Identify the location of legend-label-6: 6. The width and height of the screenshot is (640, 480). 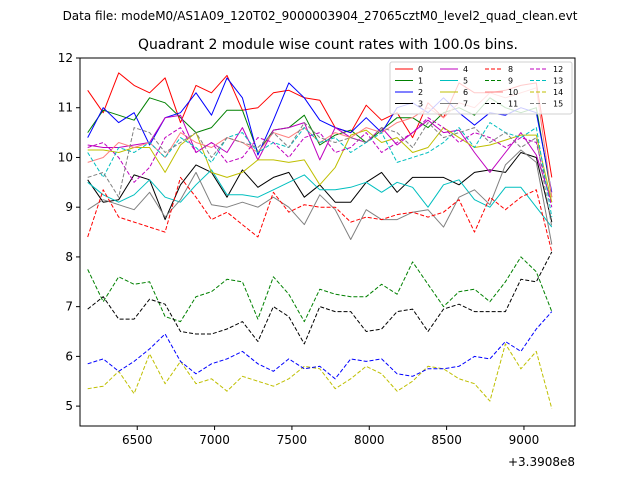
(465, 92).